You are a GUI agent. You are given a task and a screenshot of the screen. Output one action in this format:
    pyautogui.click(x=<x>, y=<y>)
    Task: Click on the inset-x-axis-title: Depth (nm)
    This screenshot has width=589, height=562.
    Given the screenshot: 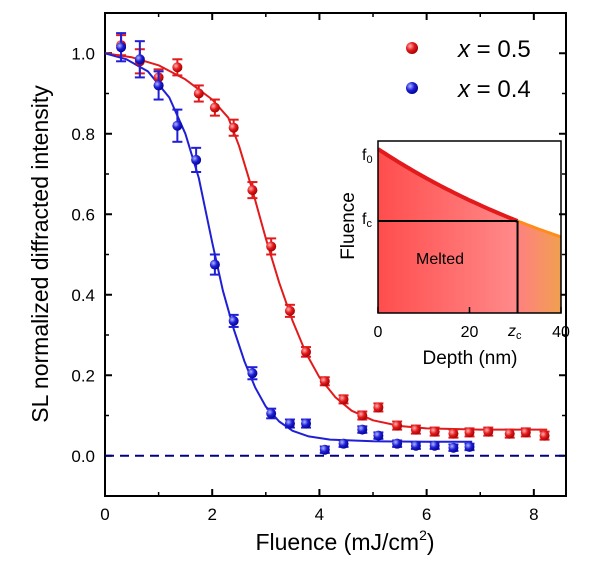 What is the action you would take?
    pyautogui.click(x=469, y=358)
    